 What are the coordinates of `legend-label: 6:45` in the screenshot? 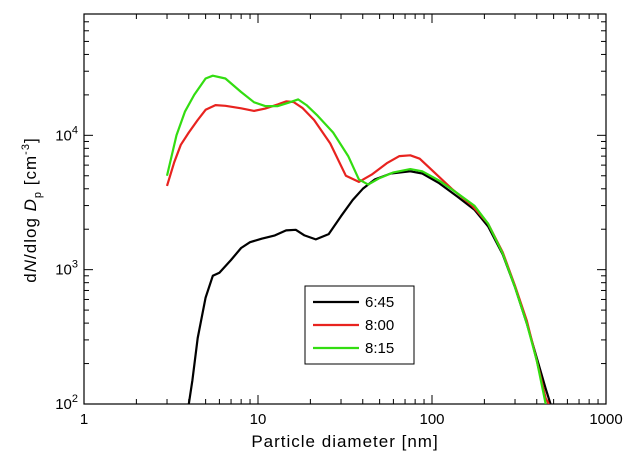 It's located at (379, 302).